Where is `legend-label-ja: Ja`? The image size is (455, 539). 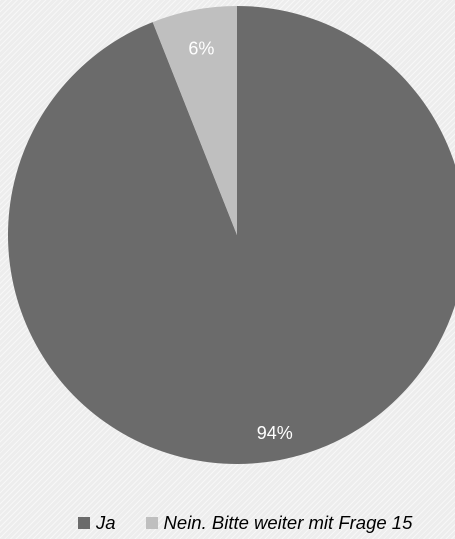
legend-label-ja: Ja is located at coordinates (106, 522).